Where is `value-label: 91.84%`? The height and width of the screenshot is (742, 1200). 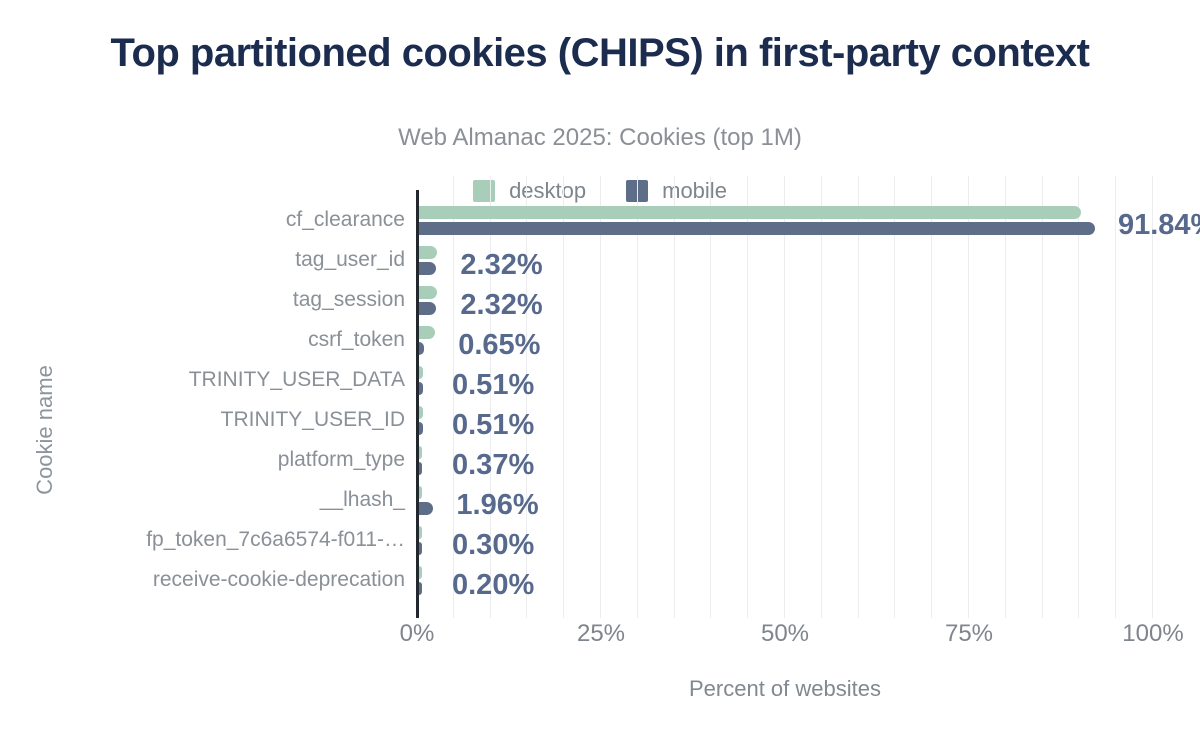
value-label: 91.84% is located at coordinates (1158, 225).